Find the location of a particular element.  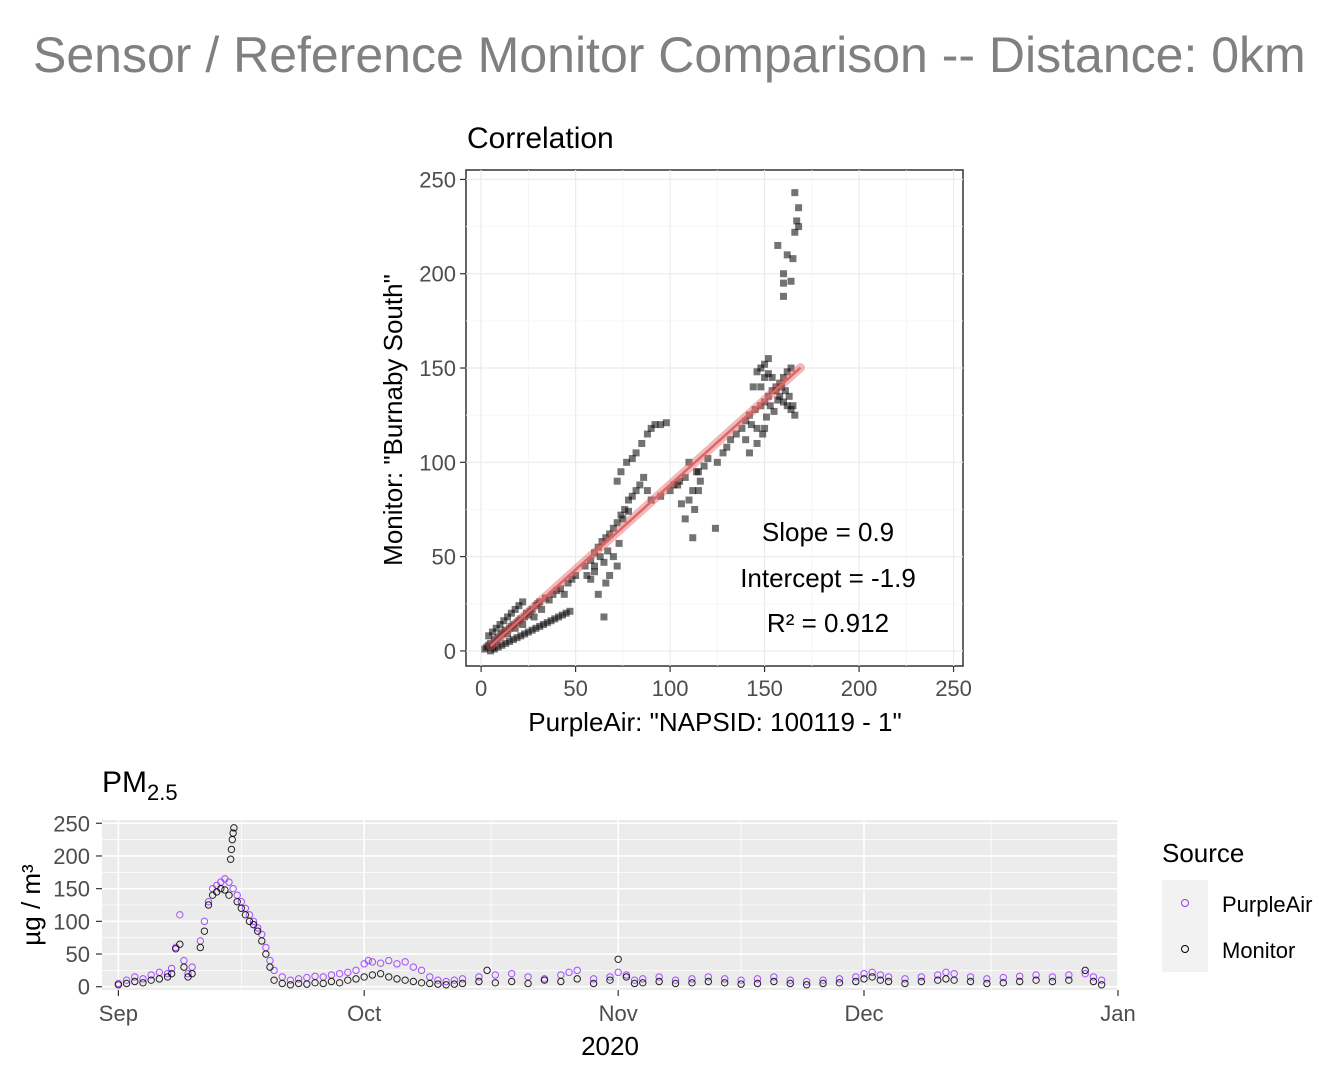

timeseries-y-tick-label: 50 is located at coordinates (78, 954).